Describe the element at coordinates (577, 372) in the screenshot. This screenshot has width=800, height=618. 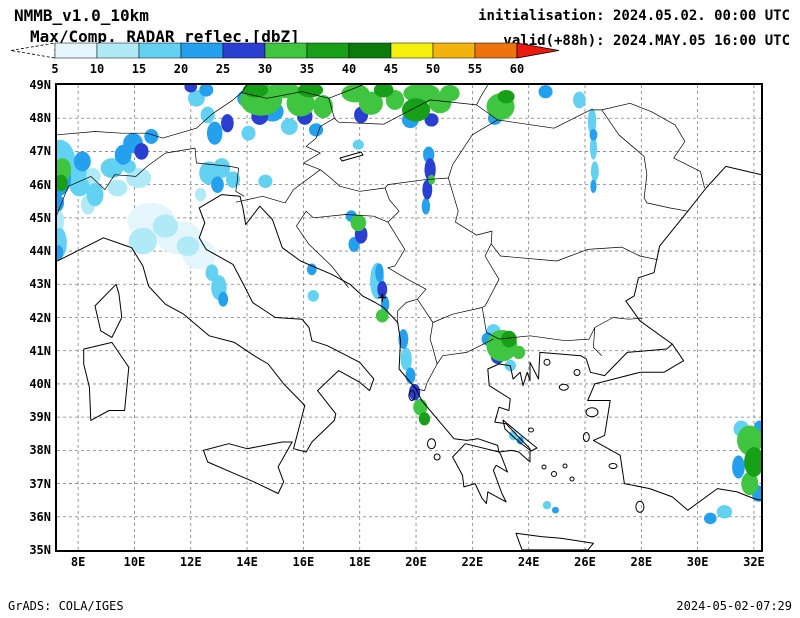
I see `island-samothraki` at that location.